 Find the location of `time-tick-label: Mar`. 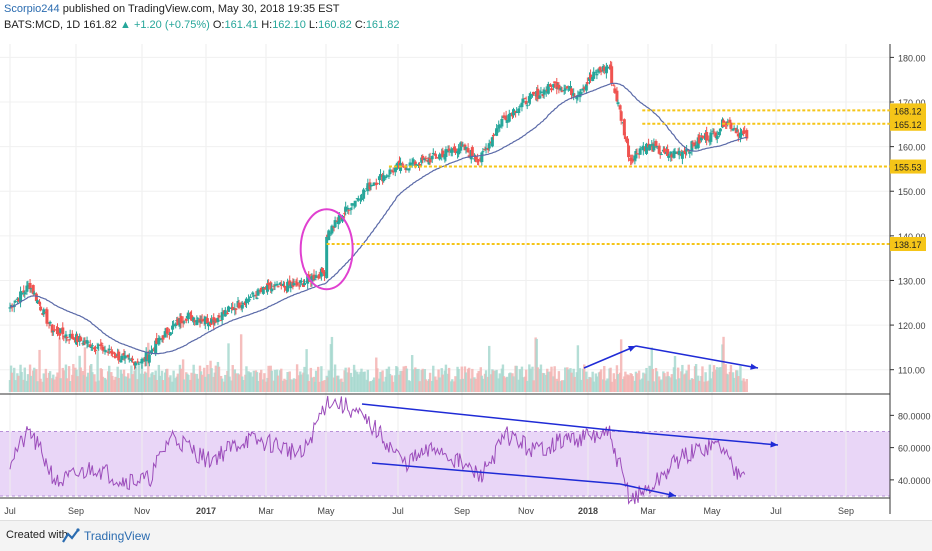

time-tick-label: Mar is located at coordinates (648, 511).